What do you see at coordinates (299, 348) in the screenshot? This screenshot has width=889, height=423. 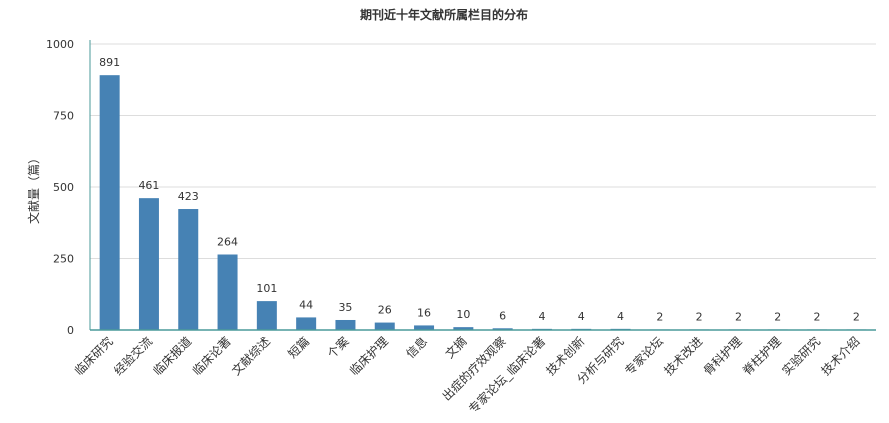 I see `x-tick-label: 短篇` at bounding box center [299, 348].